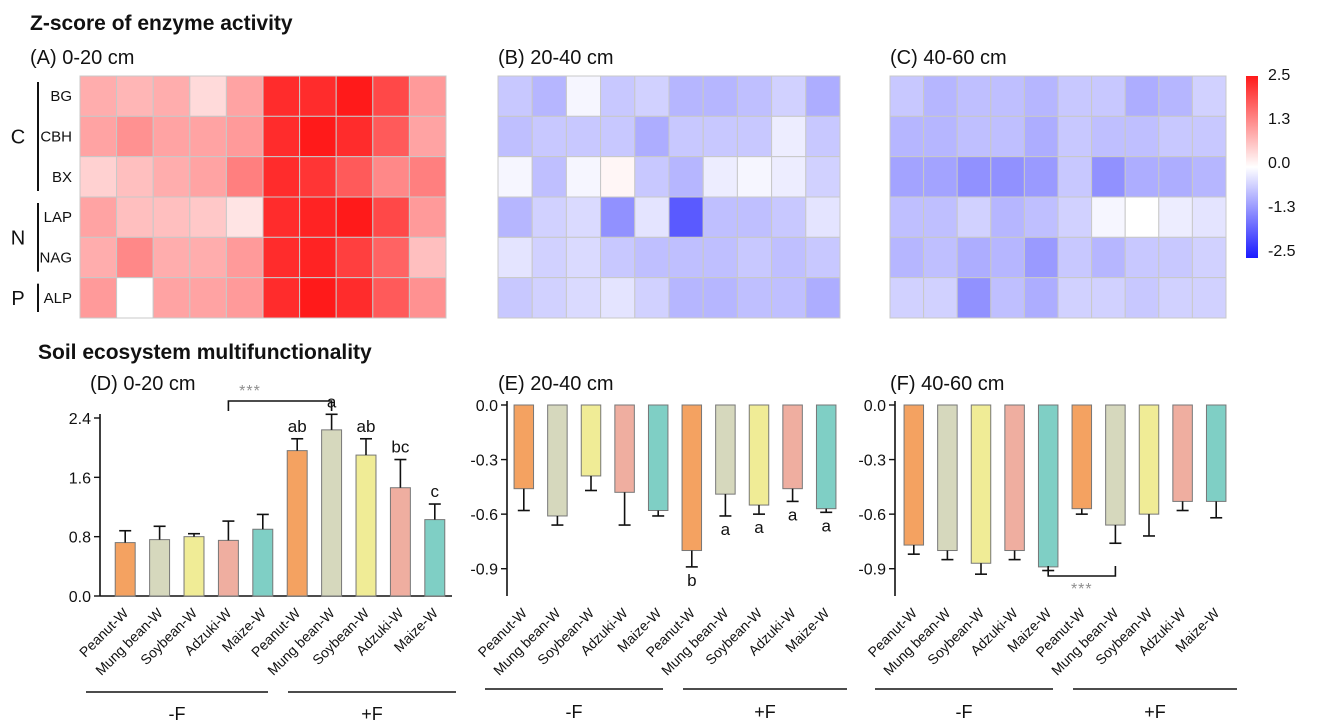 This screenshot has width=1320, height=727. Describe the element at coordinates (55, 197) in the screenshot. I see `enzyme-row-labels: BG CBH BX LAP NAG ALP` at that location.